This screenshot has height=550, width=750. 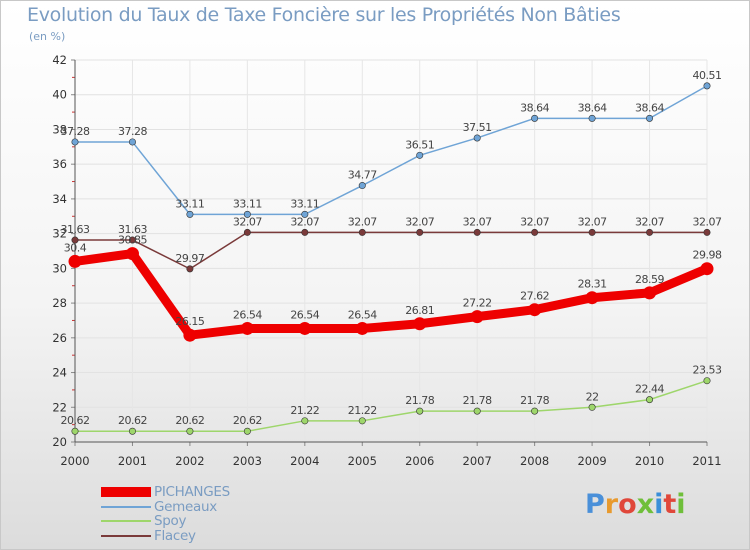 I want to click on data-label: 27.62, so click(x=534, y=296).